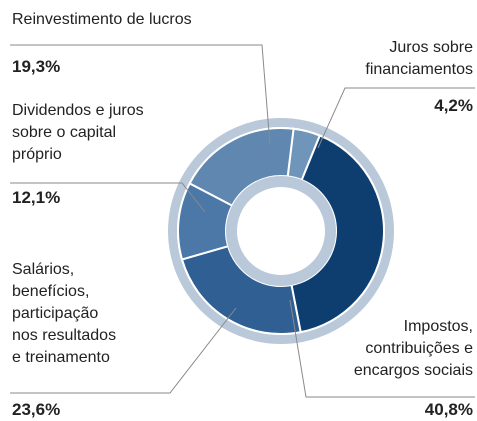 The height and width of the screenshot is (421, 477). What do you see at coordinates (448, 409) in the screenshot?
I see `value-label: 40,8%` at bounding box center [448, 409].